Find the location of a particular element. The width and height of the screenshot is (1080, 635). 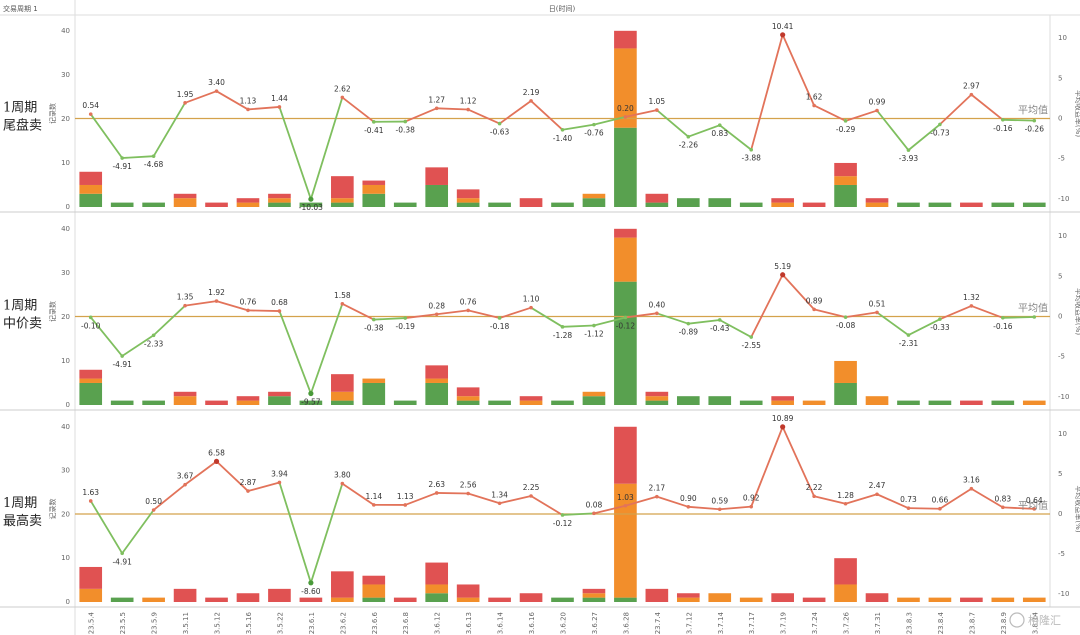

return-value-label: 1.14 is located at coordinates (373, 496).